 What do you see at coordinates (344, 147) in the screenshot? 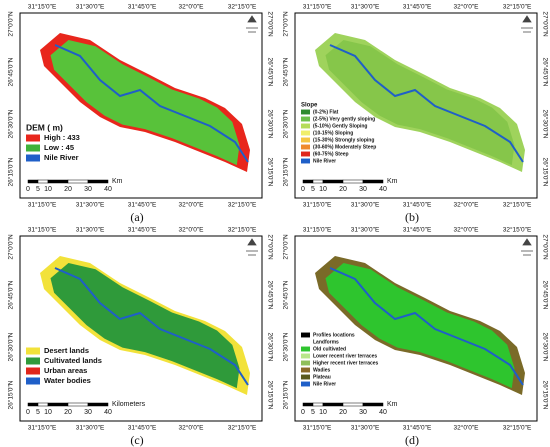
I see `legend-label: (30-60%) Moderately Steep` at bounding box center [344, 147].